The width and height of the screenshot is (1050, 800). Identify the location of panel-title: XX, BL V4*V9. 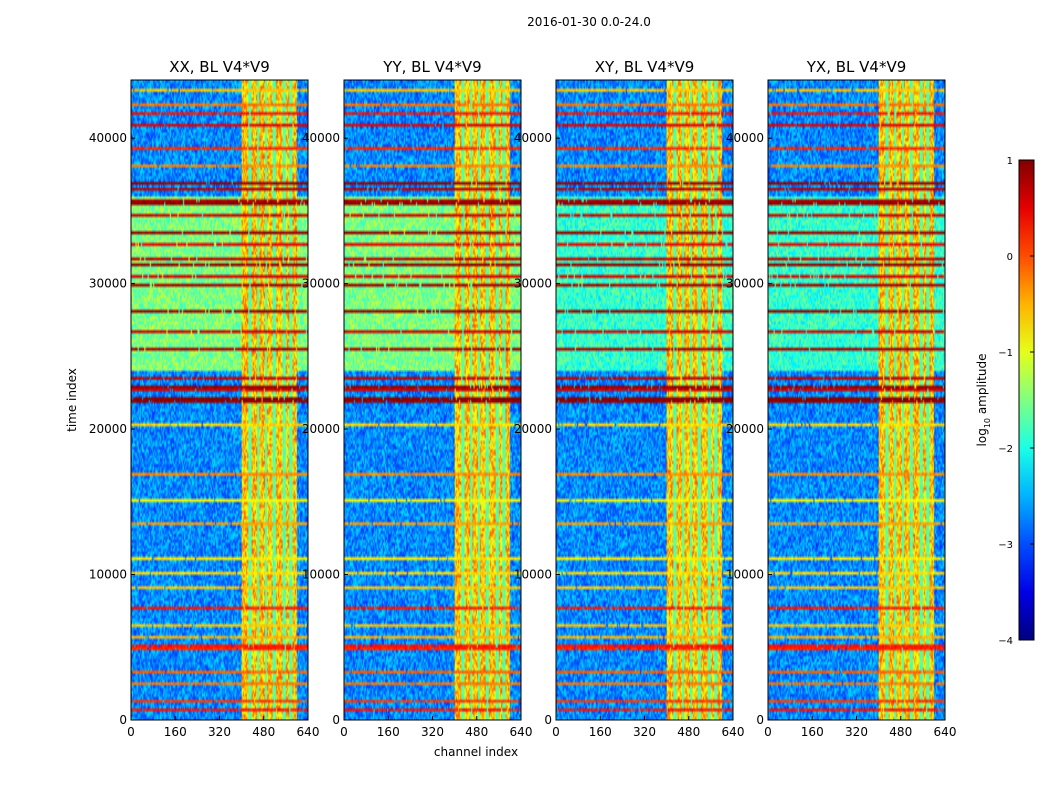
(219, 67).